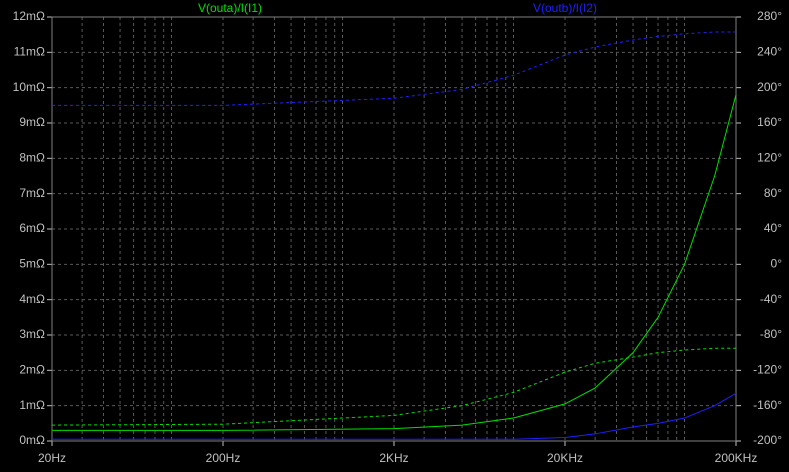 This screenshot has height=472, width=789. I want to click on legend-entry: V(outb)/I(I2), so click(565, 8).